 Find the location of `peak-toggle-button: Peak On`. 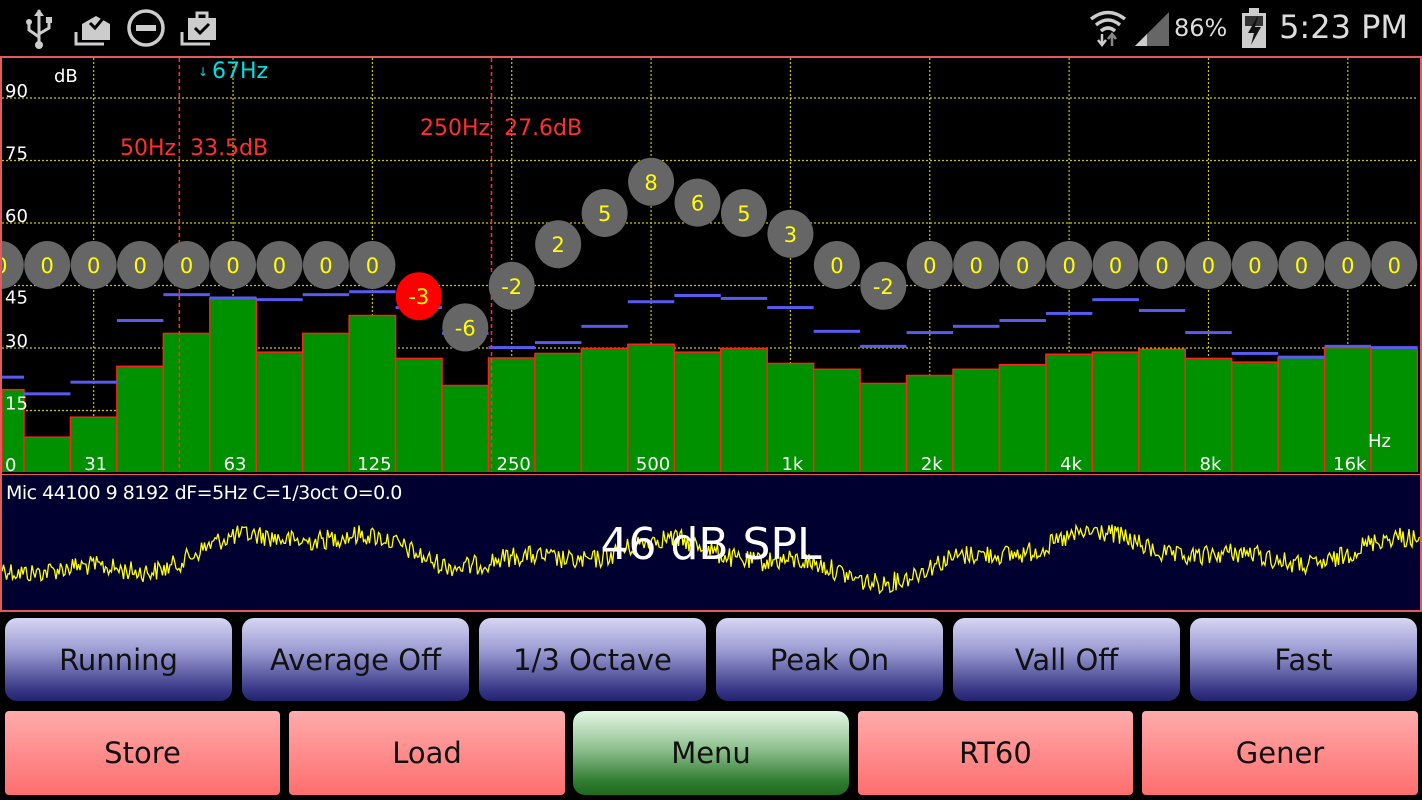

peak-toggle-button: Peak On is located at coordinates (829, 659).